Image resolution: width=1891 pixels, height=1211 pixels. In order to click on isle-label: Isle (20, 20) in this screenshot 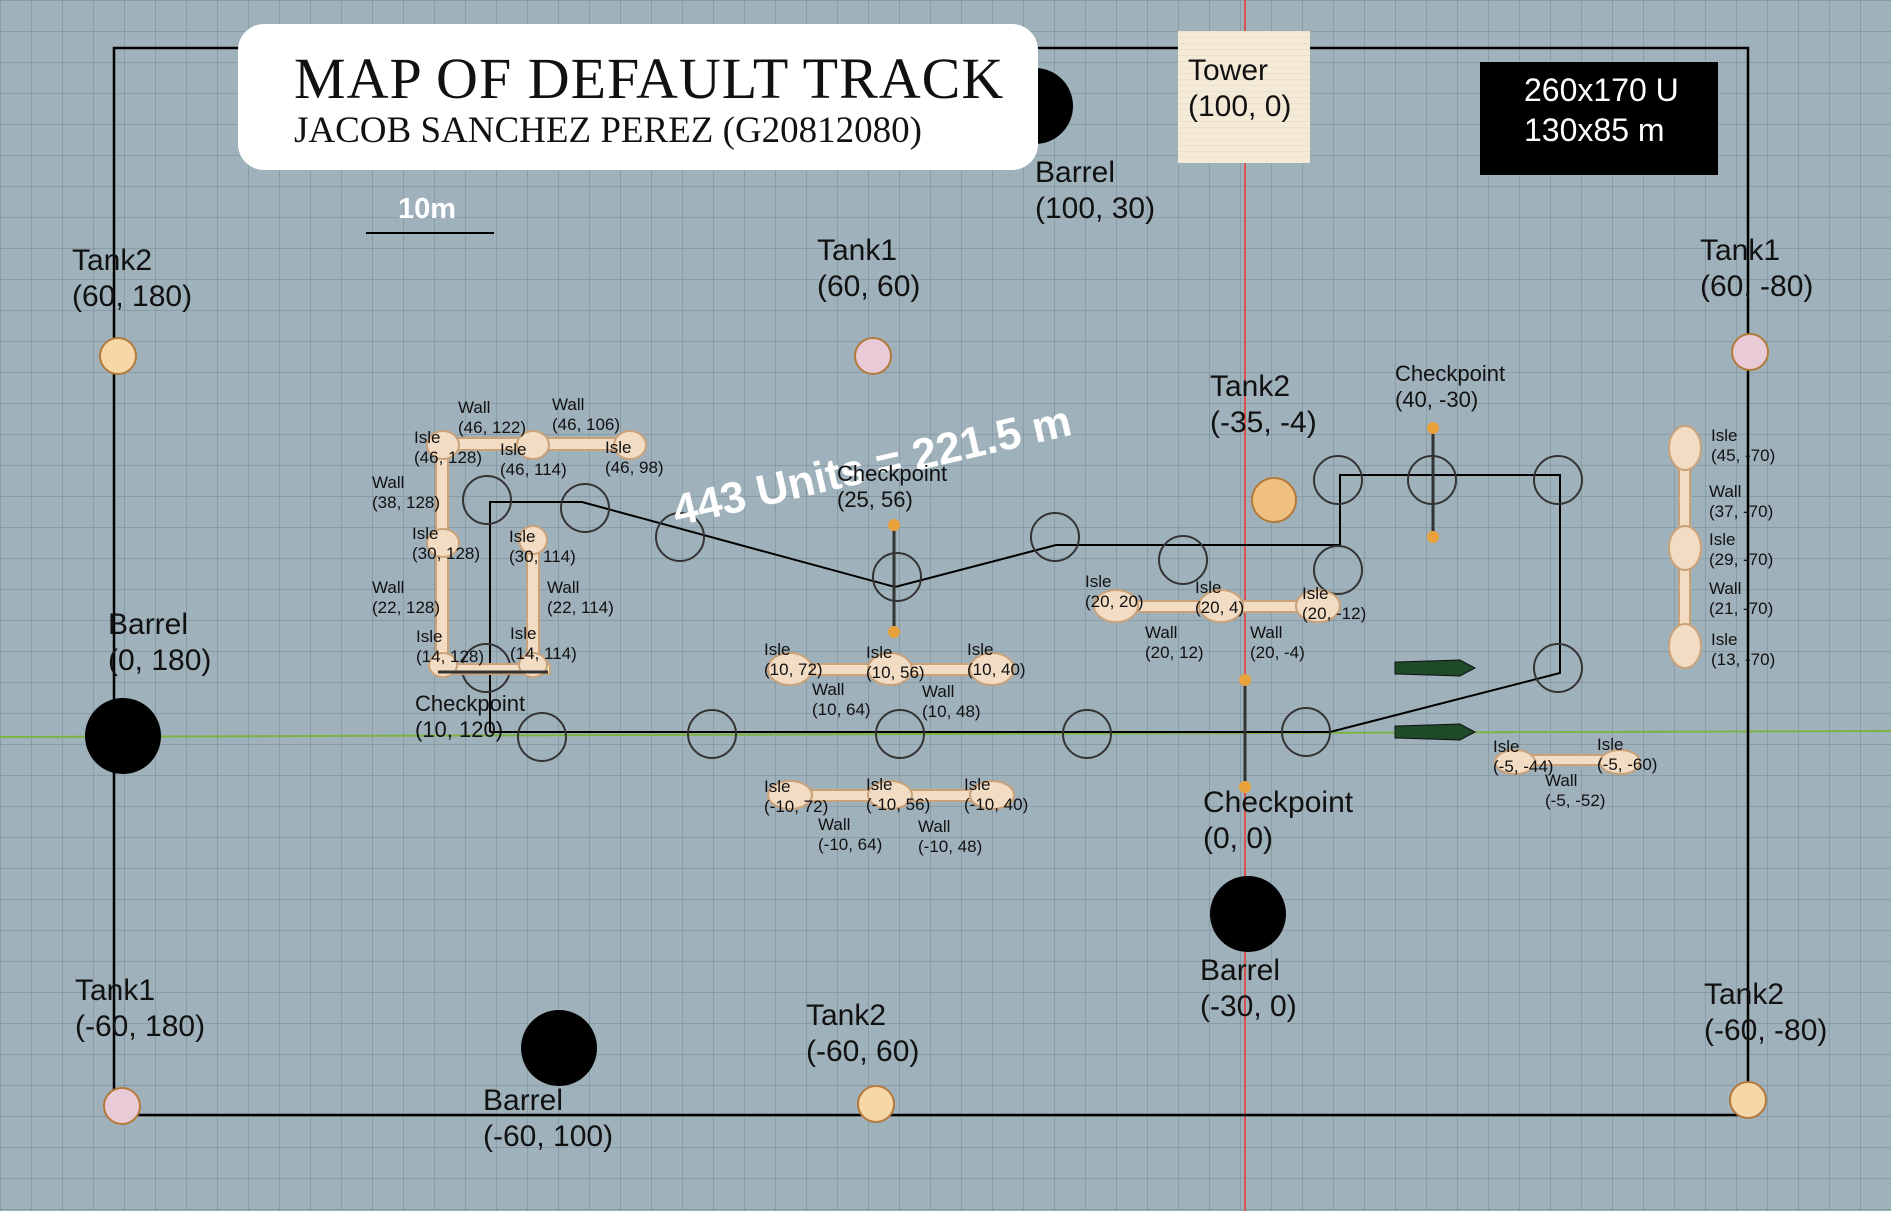, I will do `click(1114, 592)`.